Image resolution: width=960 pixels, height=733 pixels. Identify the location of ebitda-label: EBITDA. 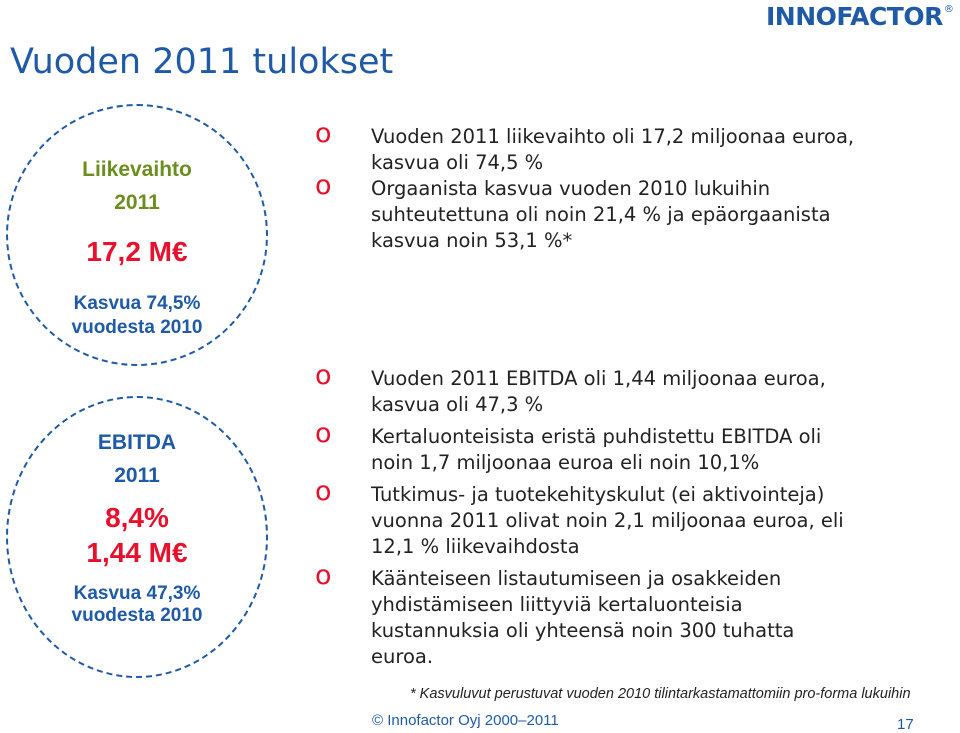
(137, 442).